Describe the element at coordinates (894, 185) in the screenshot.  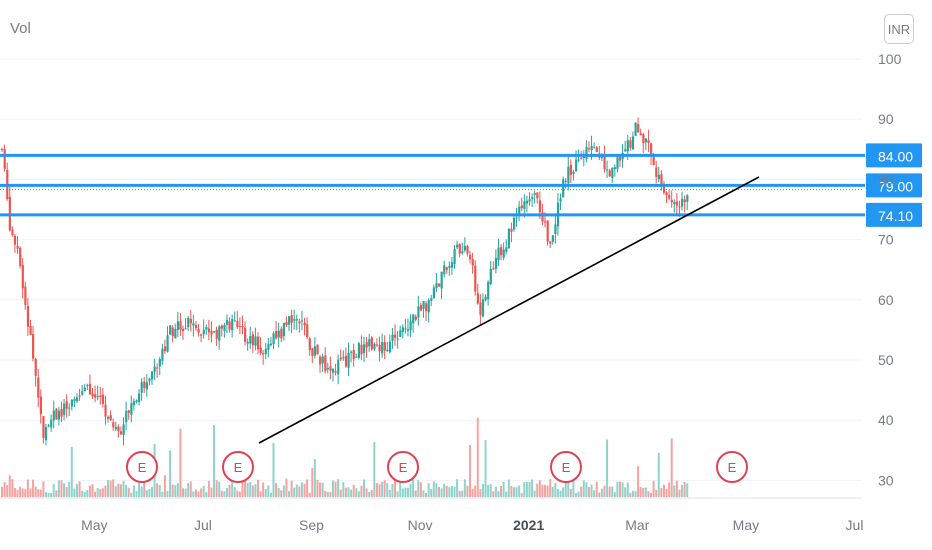
I see `price-level-badge: 79.00` at that location.